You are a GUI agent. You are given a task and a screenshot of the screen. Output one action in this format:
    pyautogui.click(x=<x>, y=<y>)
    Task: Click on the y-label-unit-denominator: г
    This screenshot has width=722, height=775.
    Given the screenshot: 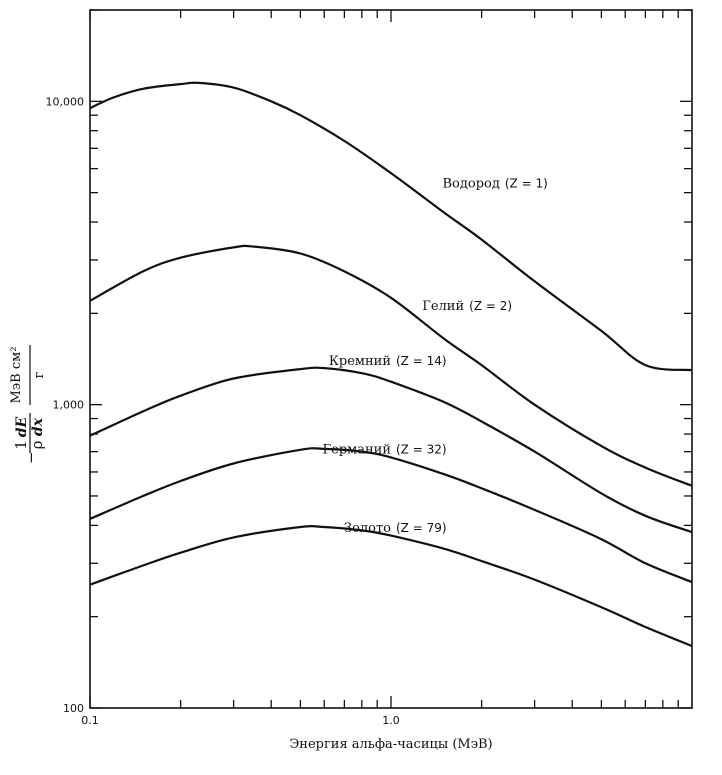 What is the action you would take?
    pyautogui.click(x=39, y=374)
    